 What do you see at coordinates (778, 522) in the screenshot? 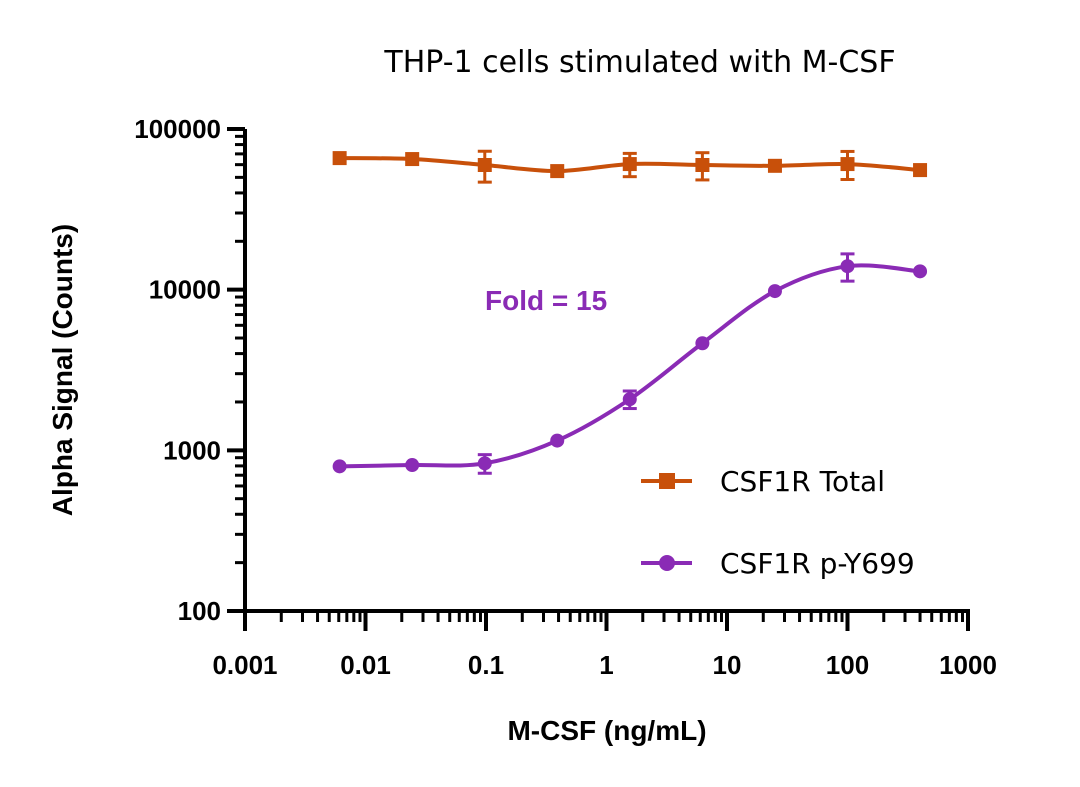
I see `legend: CSF1R Total CSF1R p-Y699` at bounding box center [778, 522].